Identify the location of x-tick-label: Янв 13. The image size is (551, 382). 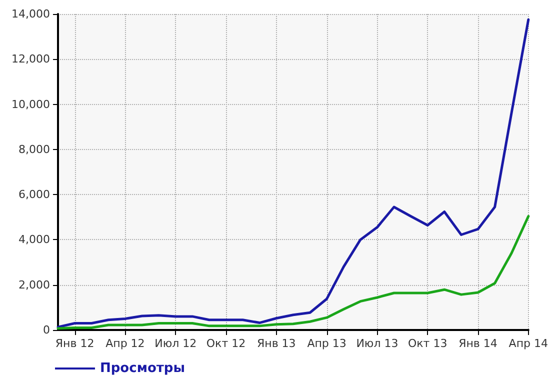
(276, 343).